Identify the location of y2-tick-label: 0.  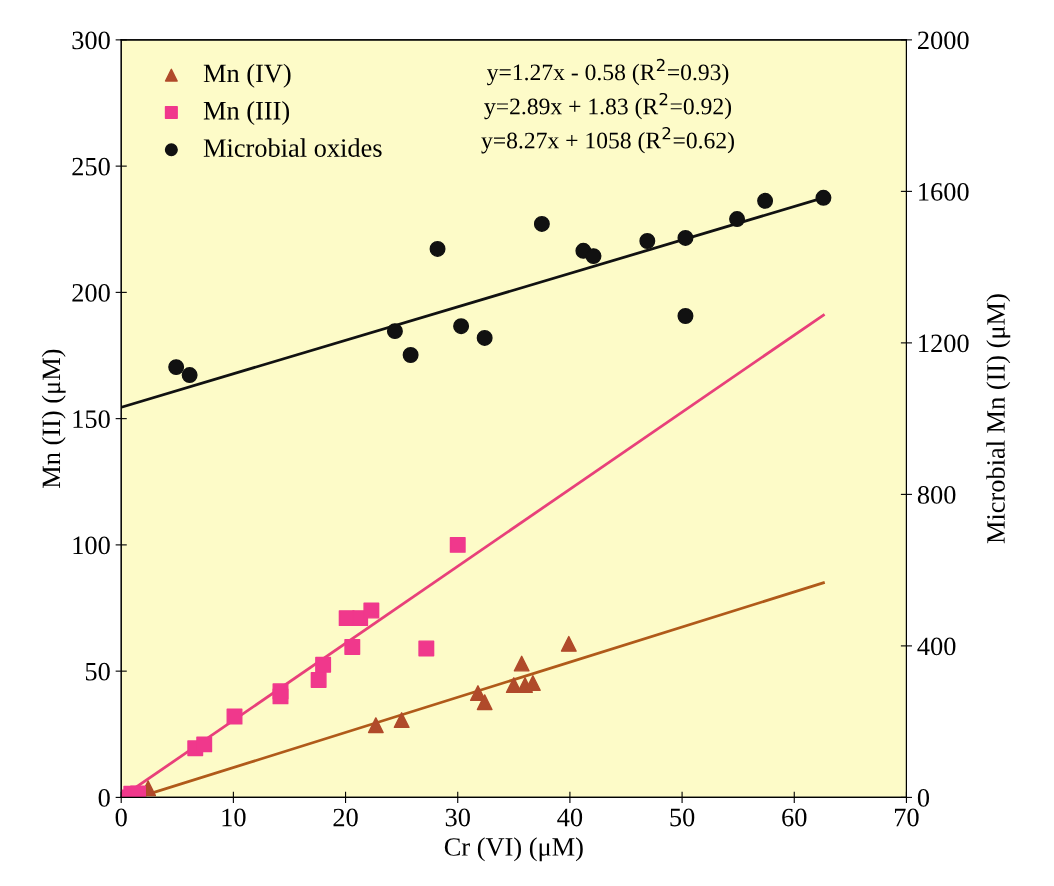
(923, 798).